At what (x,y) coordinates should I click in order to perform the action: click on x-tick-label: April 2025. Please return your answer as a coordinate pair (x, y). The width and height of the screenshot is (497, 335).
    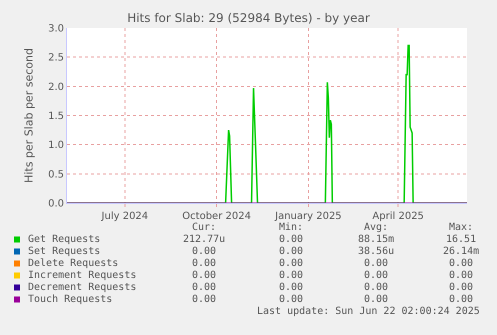
    Looking at the image, I should click on (398, 216).